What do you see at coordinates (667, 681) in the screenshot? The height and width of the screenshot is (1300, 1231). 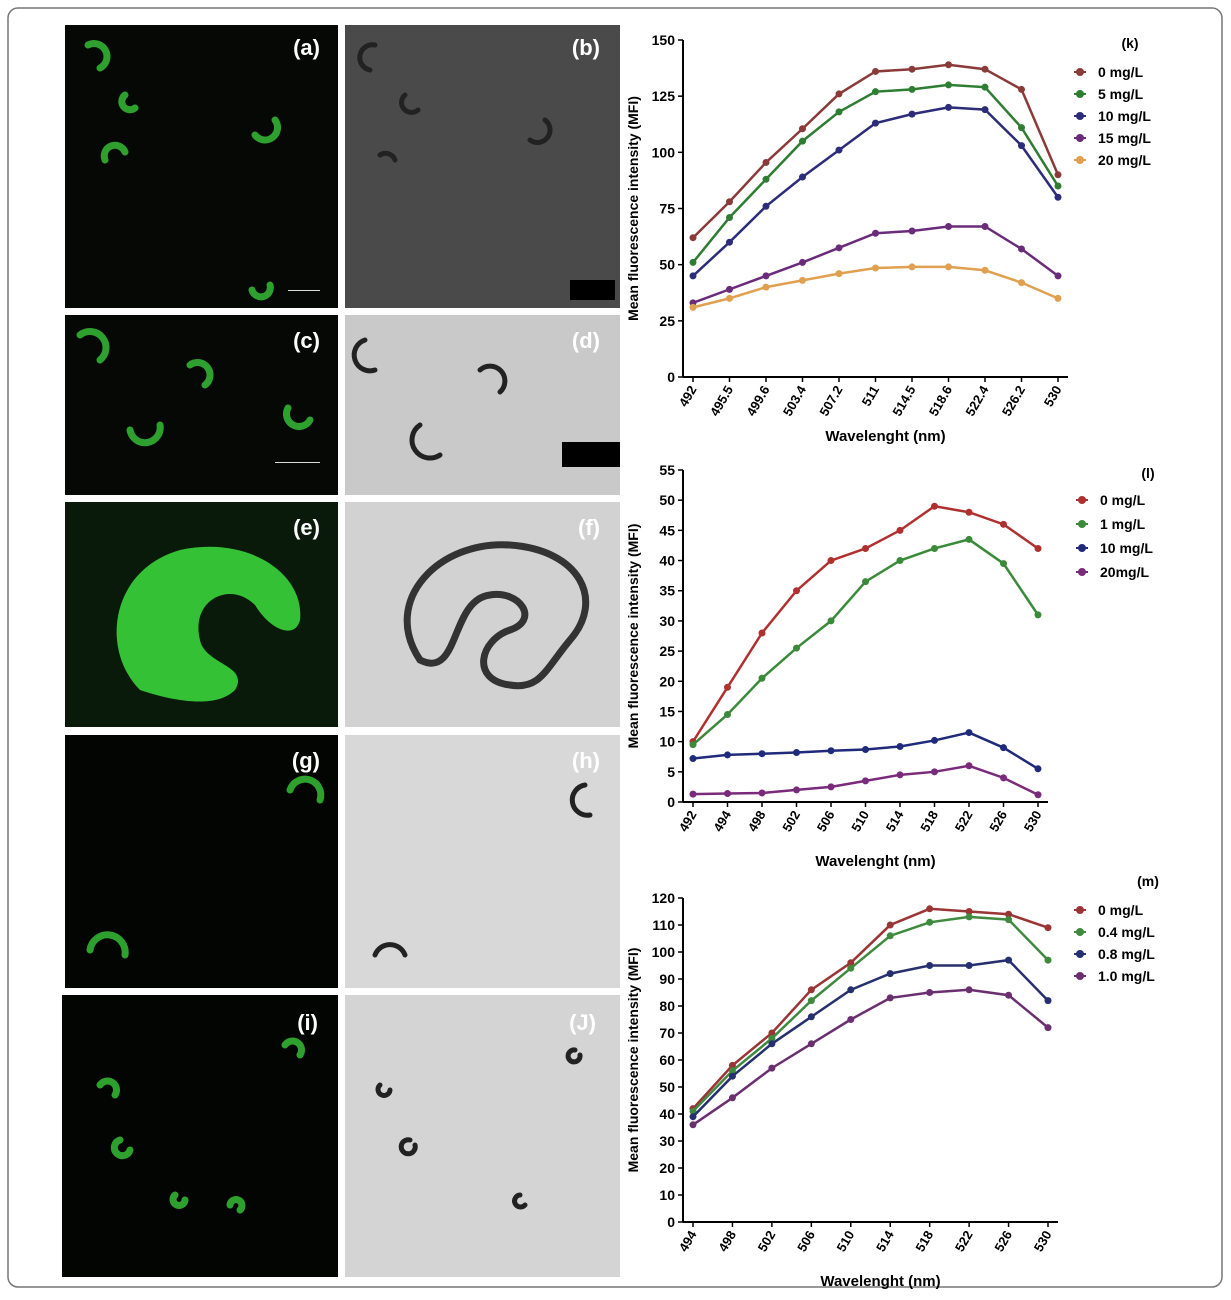 I see `y-tick-label: 20` at bounding box center [667, 681].